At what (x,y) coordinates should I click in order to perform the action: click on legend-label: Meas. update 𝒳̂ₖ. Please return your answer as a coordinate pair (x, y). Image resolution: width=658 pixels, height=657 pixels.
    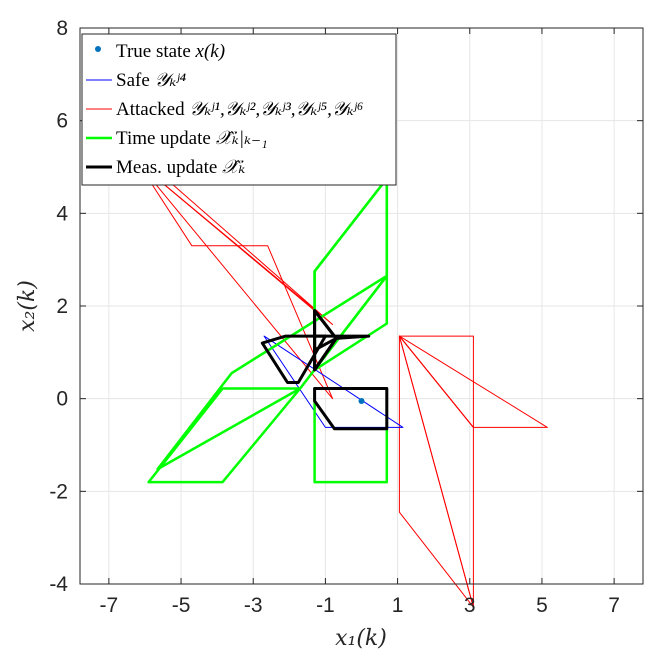
    Looking at the image, I should click on (180, 167).